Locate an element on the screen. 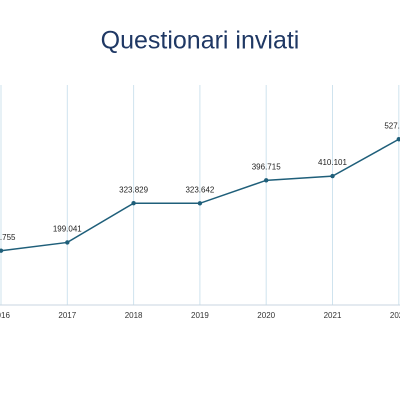  data-label: 410.101 is located at coordinates (332, 162).